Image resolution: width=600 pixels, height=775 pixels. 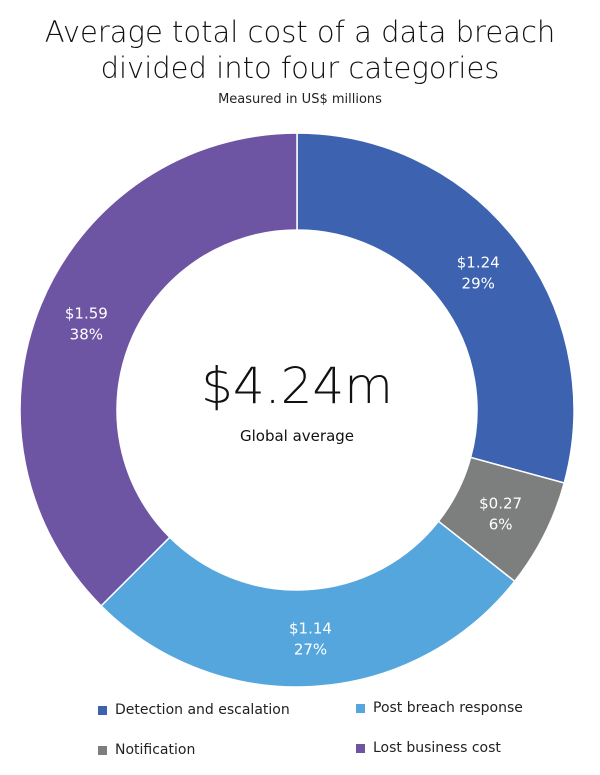 What do you see at coordinates (500, 504) in the screenshot?
I see `value-label: $0.27` at bounding box center [500, 504].